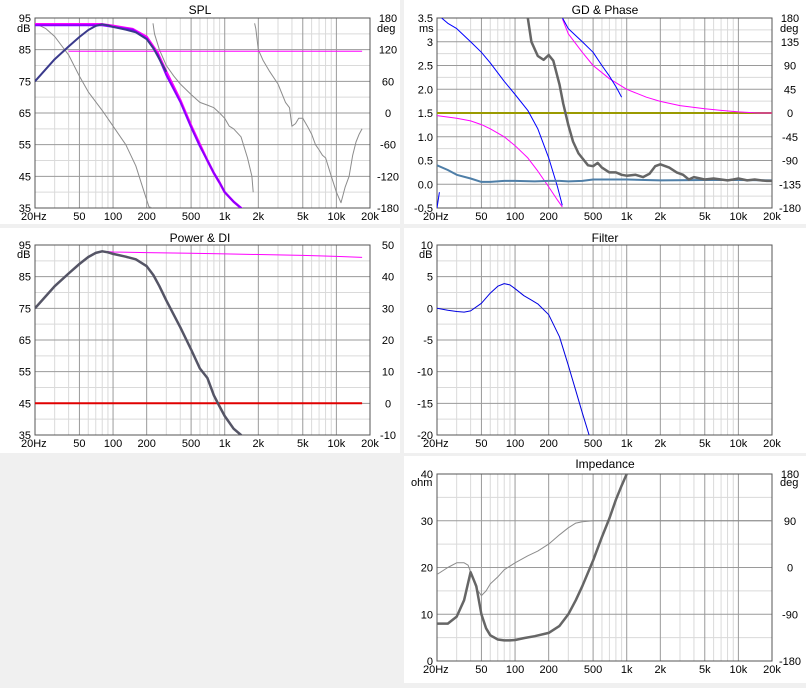 The width and height of the screenshot is (806, 688). Describe the element at coordinates (200, 10) in the screenshot. I see `spl-chart-title: SPL` at that location.